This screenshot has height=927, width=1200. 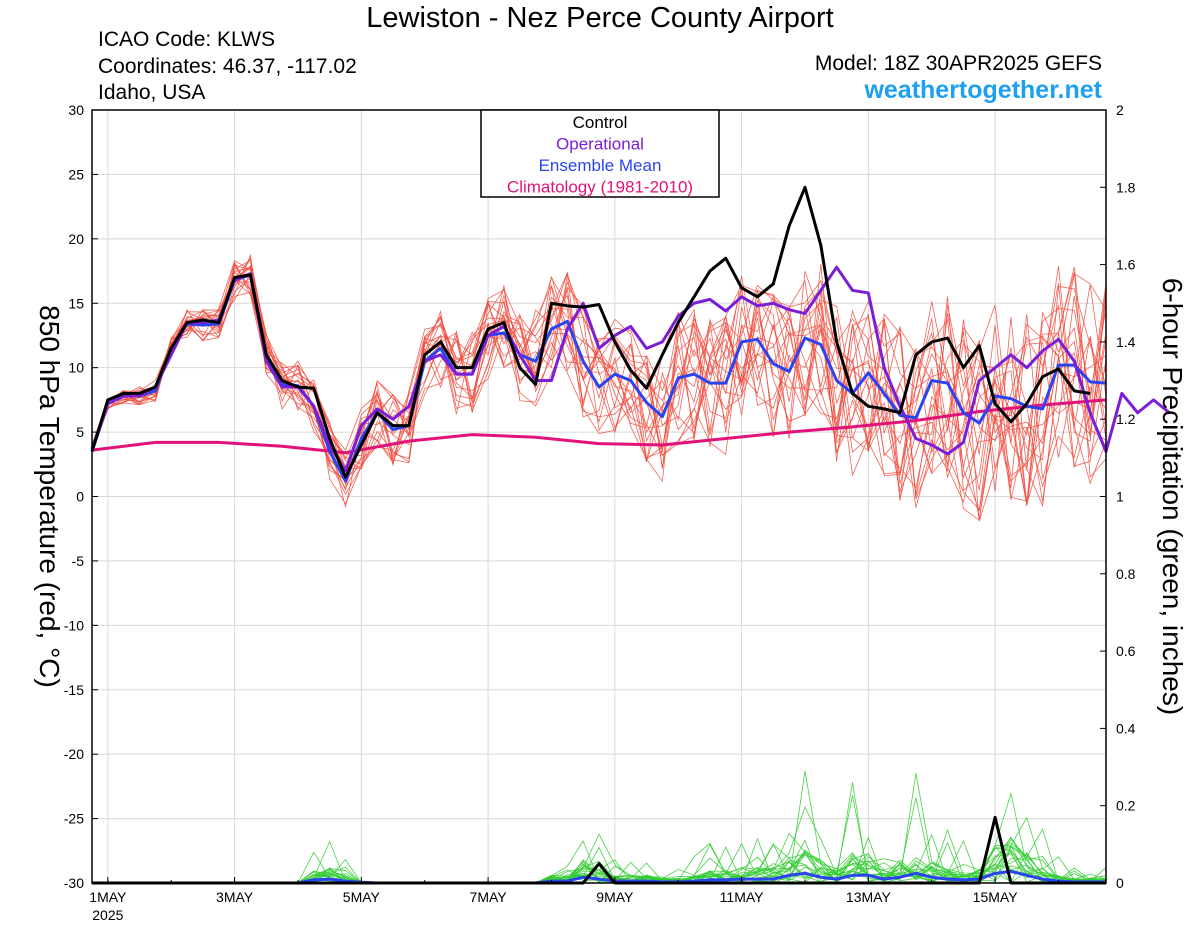 I want to click on y-tick-label-left: -30, so click(x=74, y=883).